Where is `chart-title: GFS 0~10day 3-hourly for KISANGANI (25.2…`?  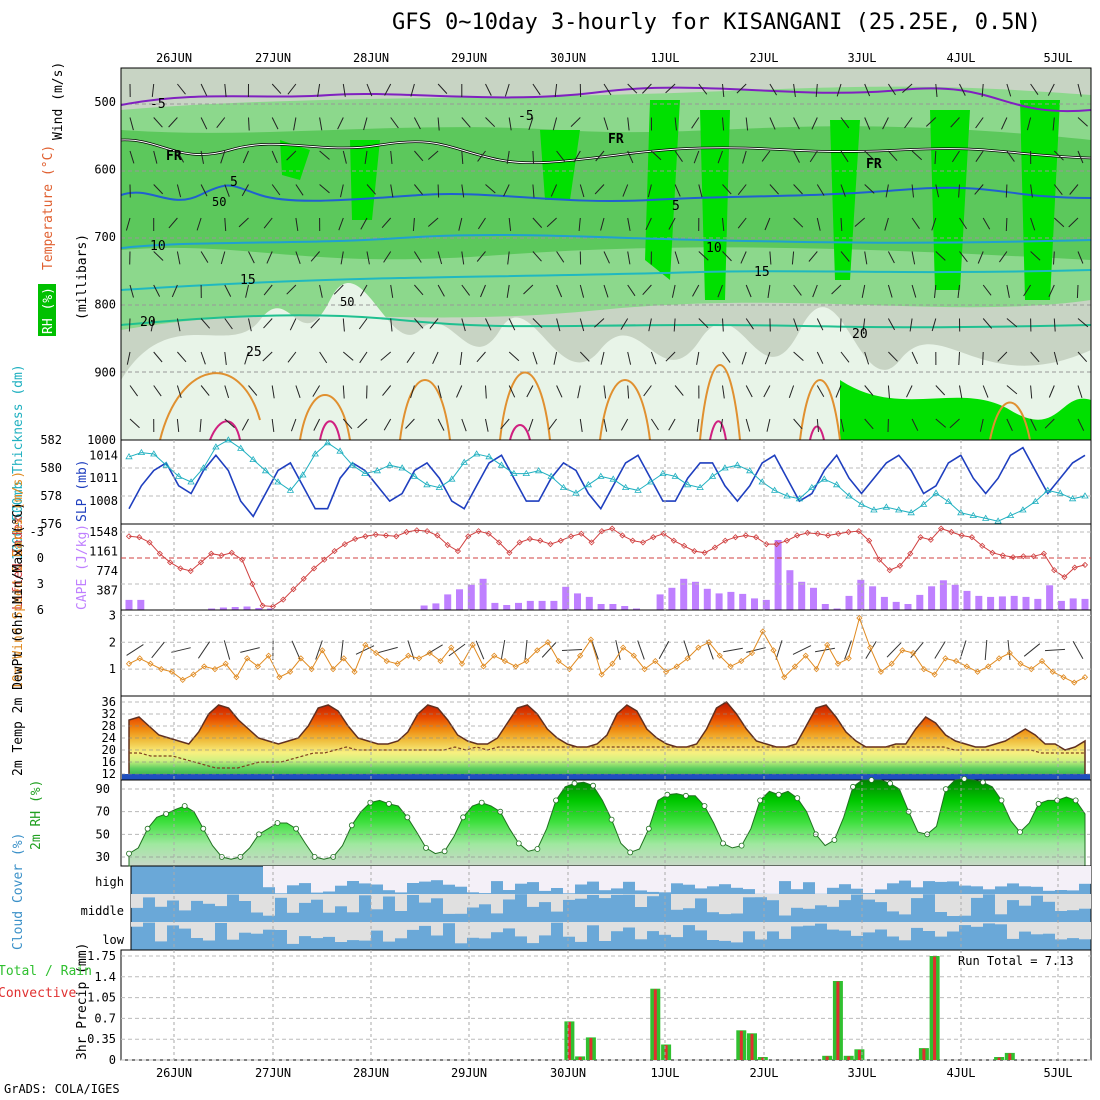 chart-title: GFS 0~10day 3-hourly for KISANGANI (25.2… is located at coordinates (717, 22).